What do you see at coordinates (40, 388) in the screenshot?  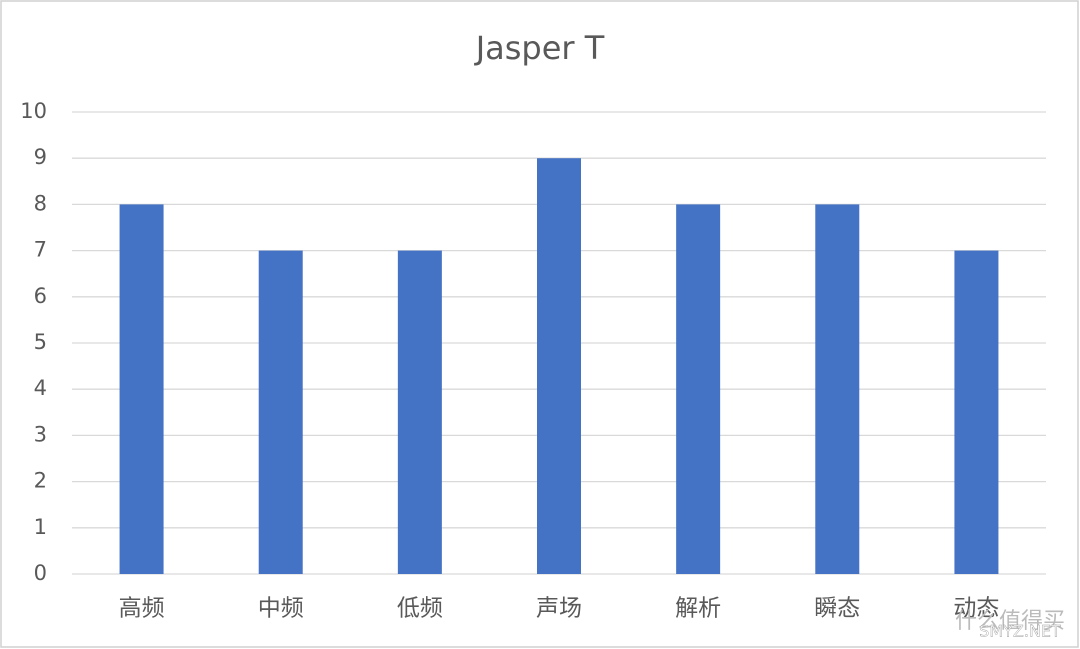 I see `y-tick-label: 4` at bounding box center [40, 388].